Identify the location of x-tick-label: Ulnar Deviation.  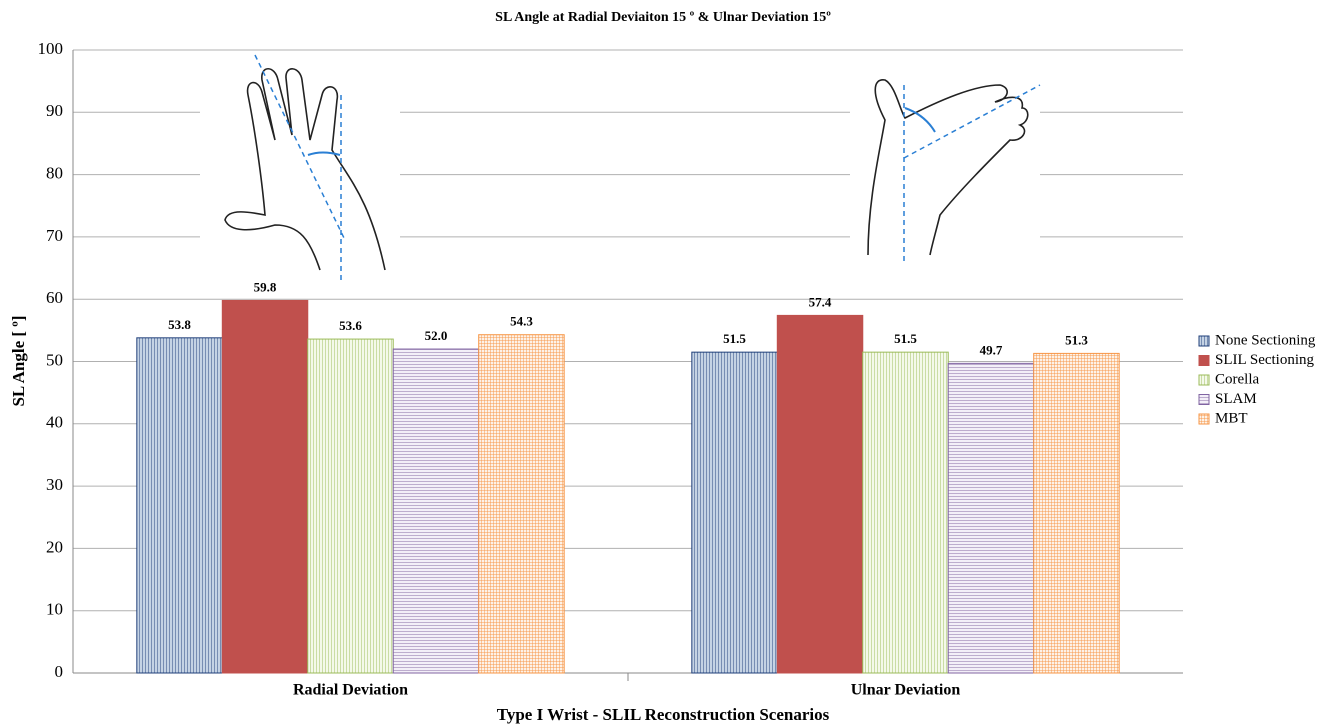
(906, 690).